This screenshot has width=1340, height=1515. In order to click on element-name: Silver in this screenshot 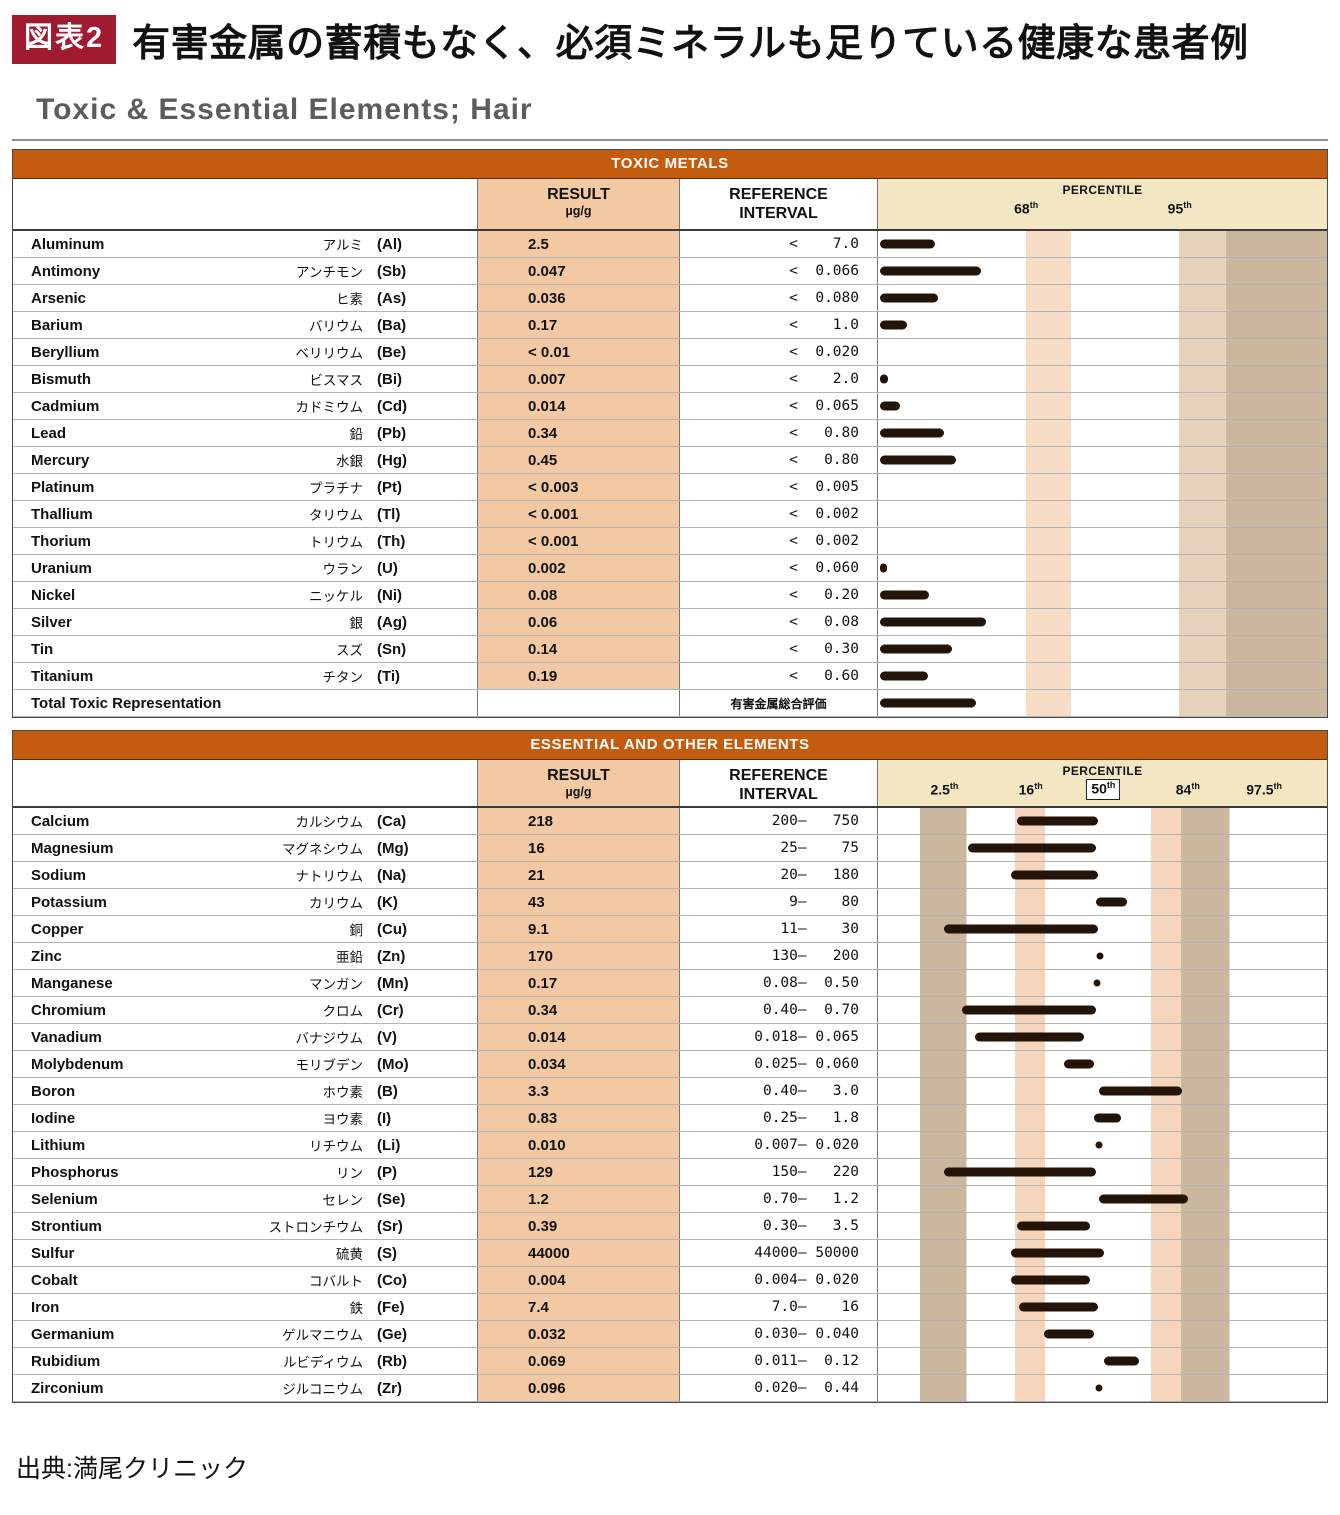, I will do `click(51, 622)`.